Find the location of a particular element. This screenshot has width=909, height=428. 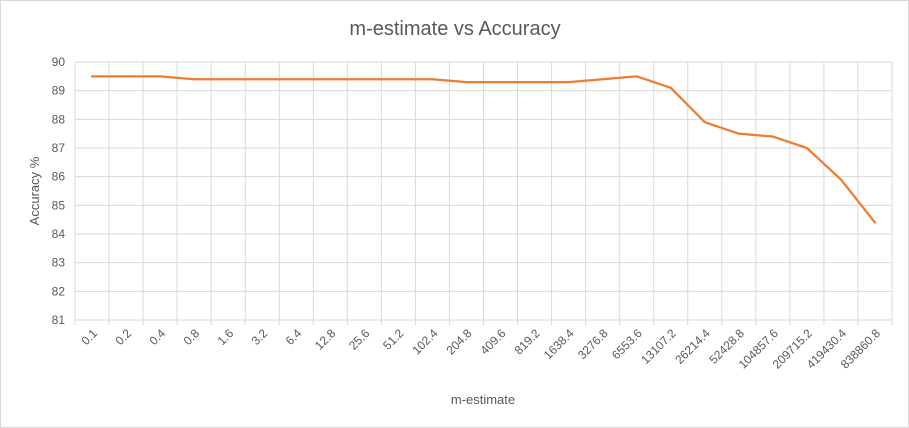

x-tick-label: 0.2 is located at coordinates (123, 337).